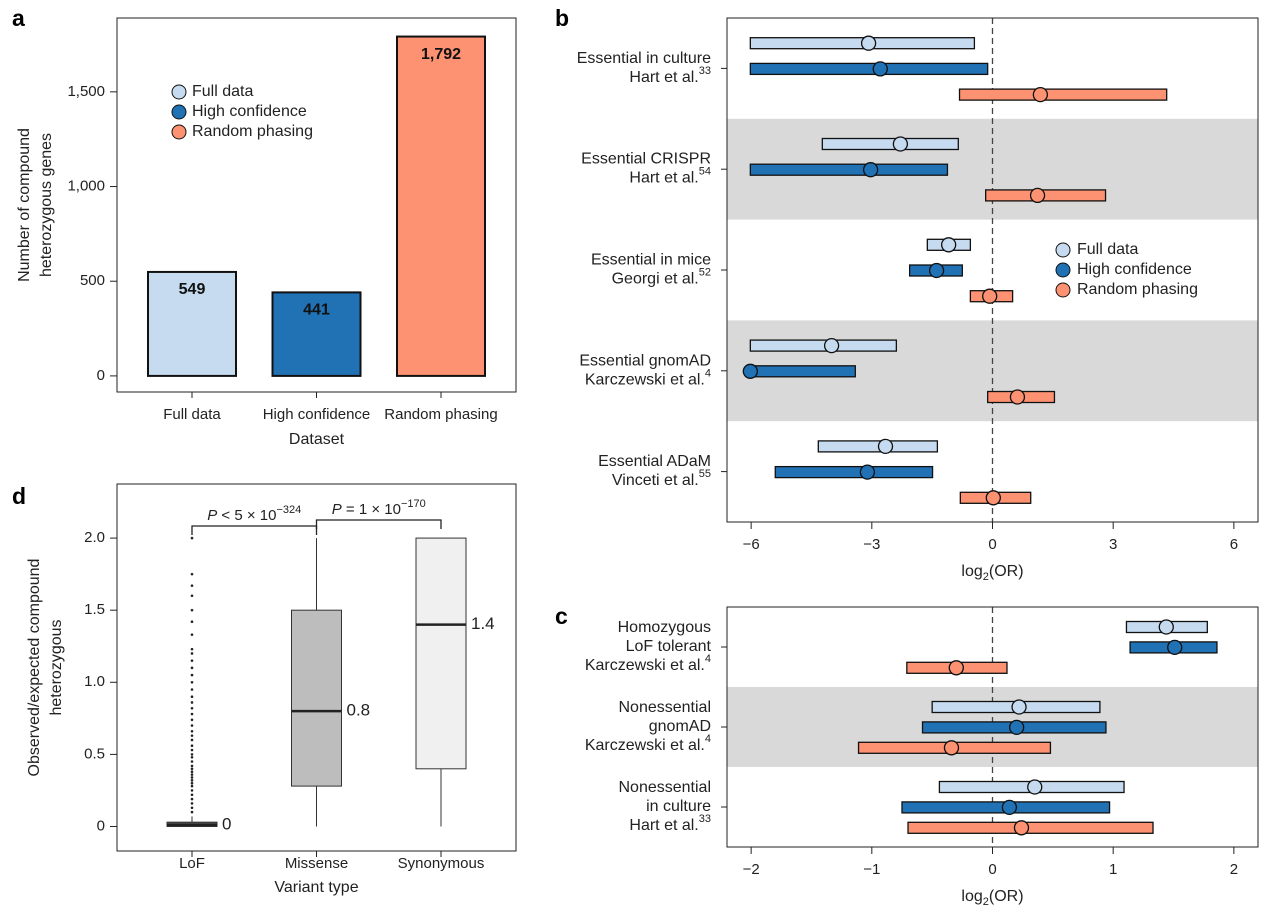  I want to click on x-axis-label: log2(OR), so click(992, 573).